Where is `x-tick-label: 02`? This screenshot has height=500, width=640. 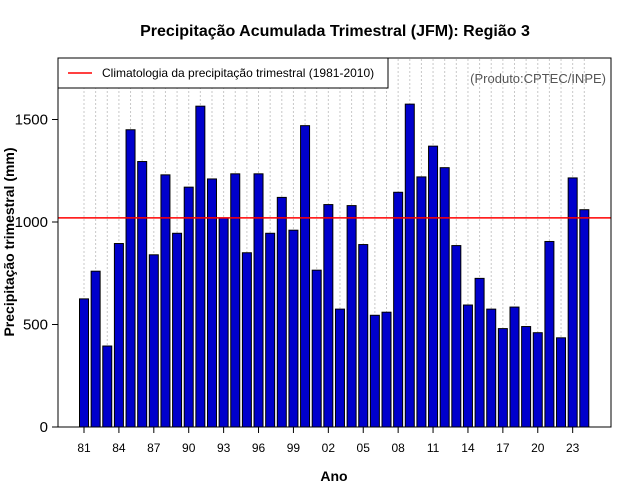 x-tick-label: 02 is located at coordinates (329, 448).